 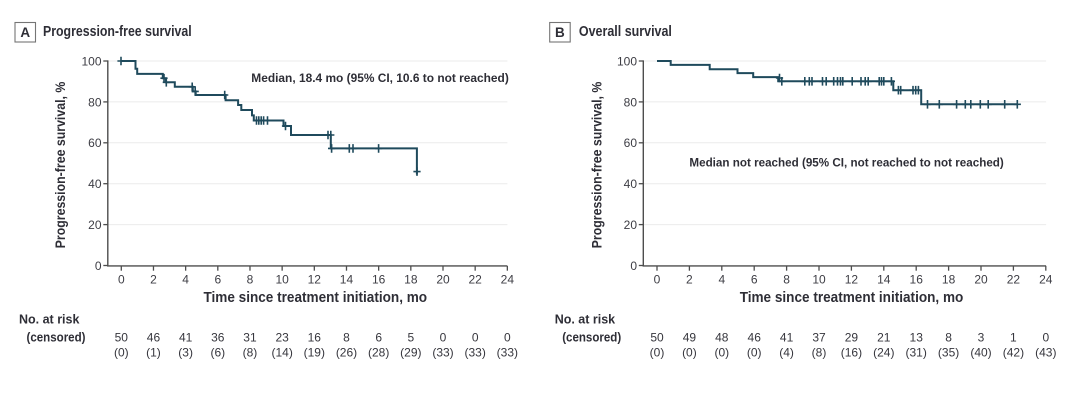 What do you see at coordinates (851, 353) in the screenshot?
I see `svg-text: (16)` at bounding box center [851, 353].